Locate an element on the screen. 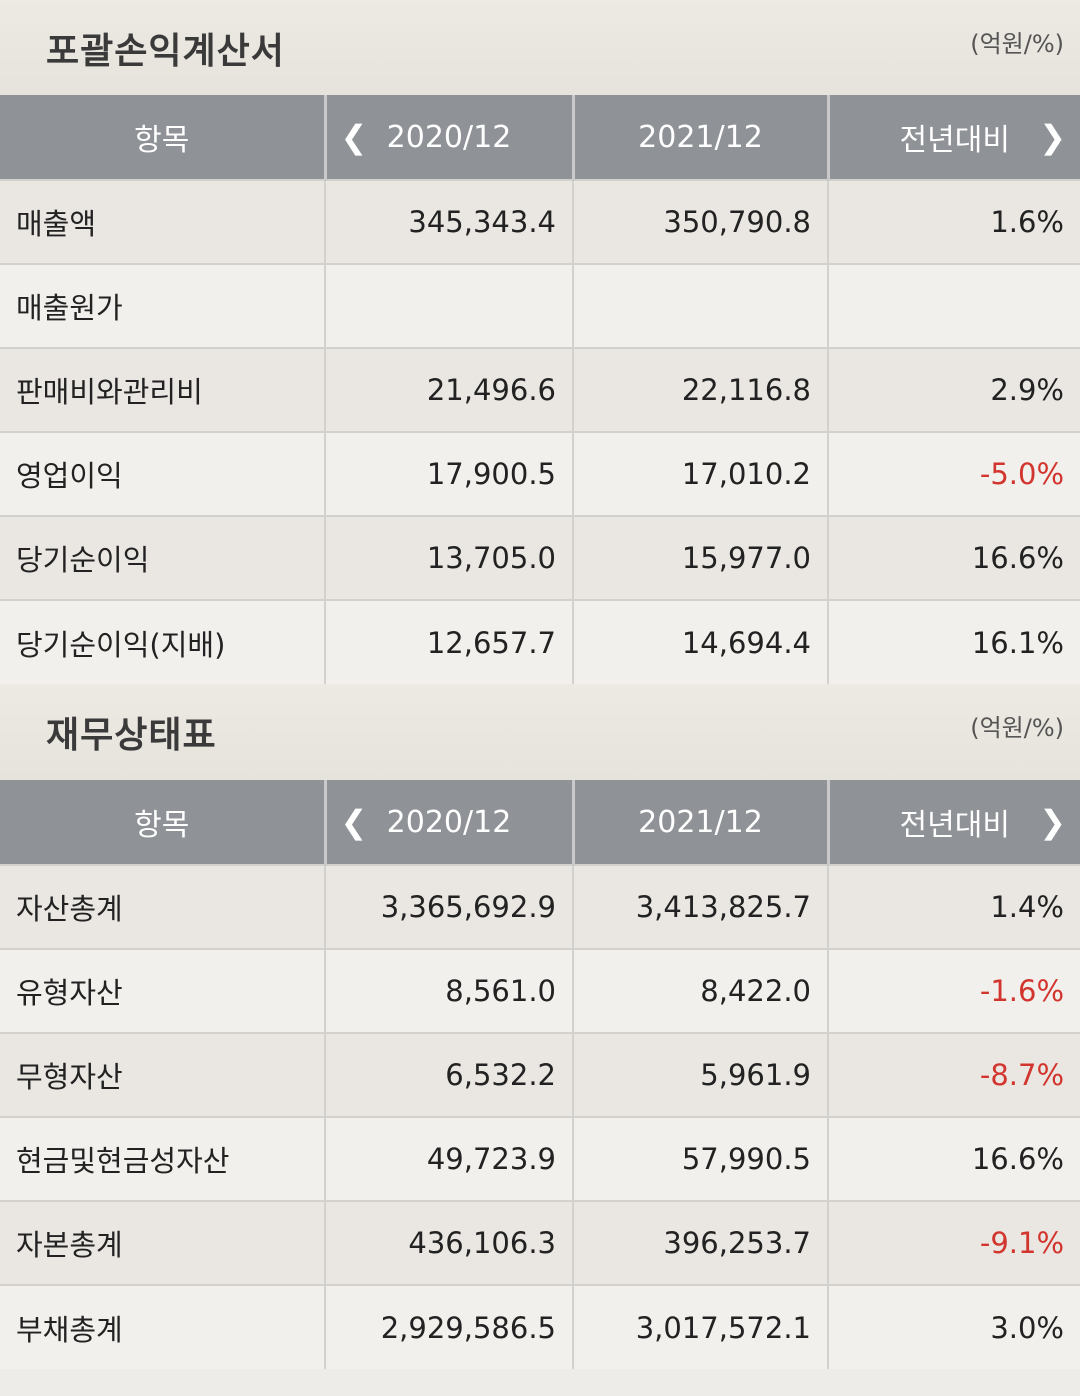  table-row: 당기순이익 13,705.0 15,977.0 16.6% is located at coordinates (540, 557).